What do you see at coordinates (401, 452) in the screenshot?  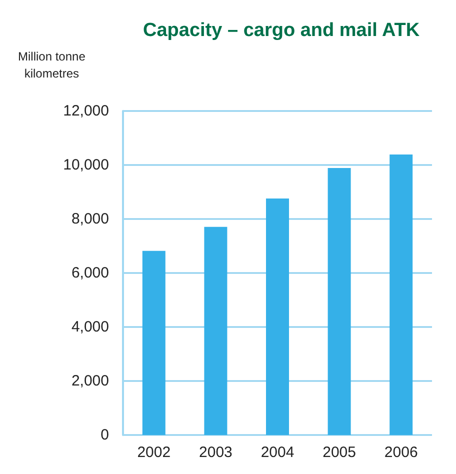 I see `x-tick-label: 2006` at bounding box center [401, 452].